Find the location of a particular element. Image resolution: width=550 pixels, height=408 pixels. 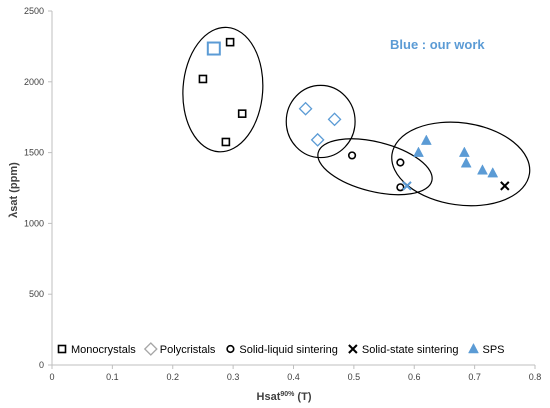

legend-label: SPS is located at coordinates (493, 350).